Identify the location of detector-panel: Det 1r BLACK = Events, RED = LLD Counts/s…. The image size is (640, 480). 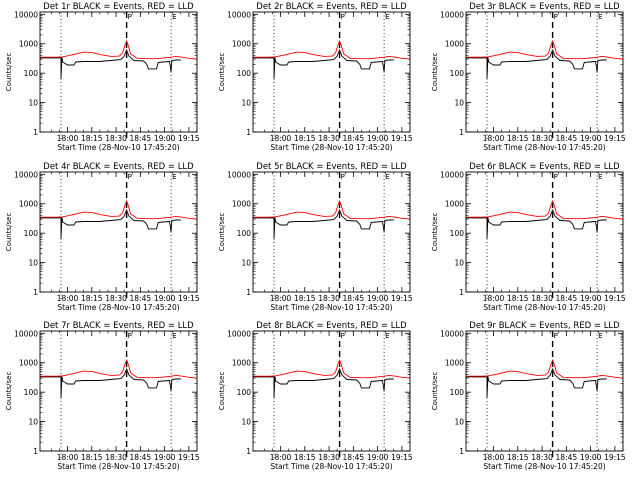
(102, 77).